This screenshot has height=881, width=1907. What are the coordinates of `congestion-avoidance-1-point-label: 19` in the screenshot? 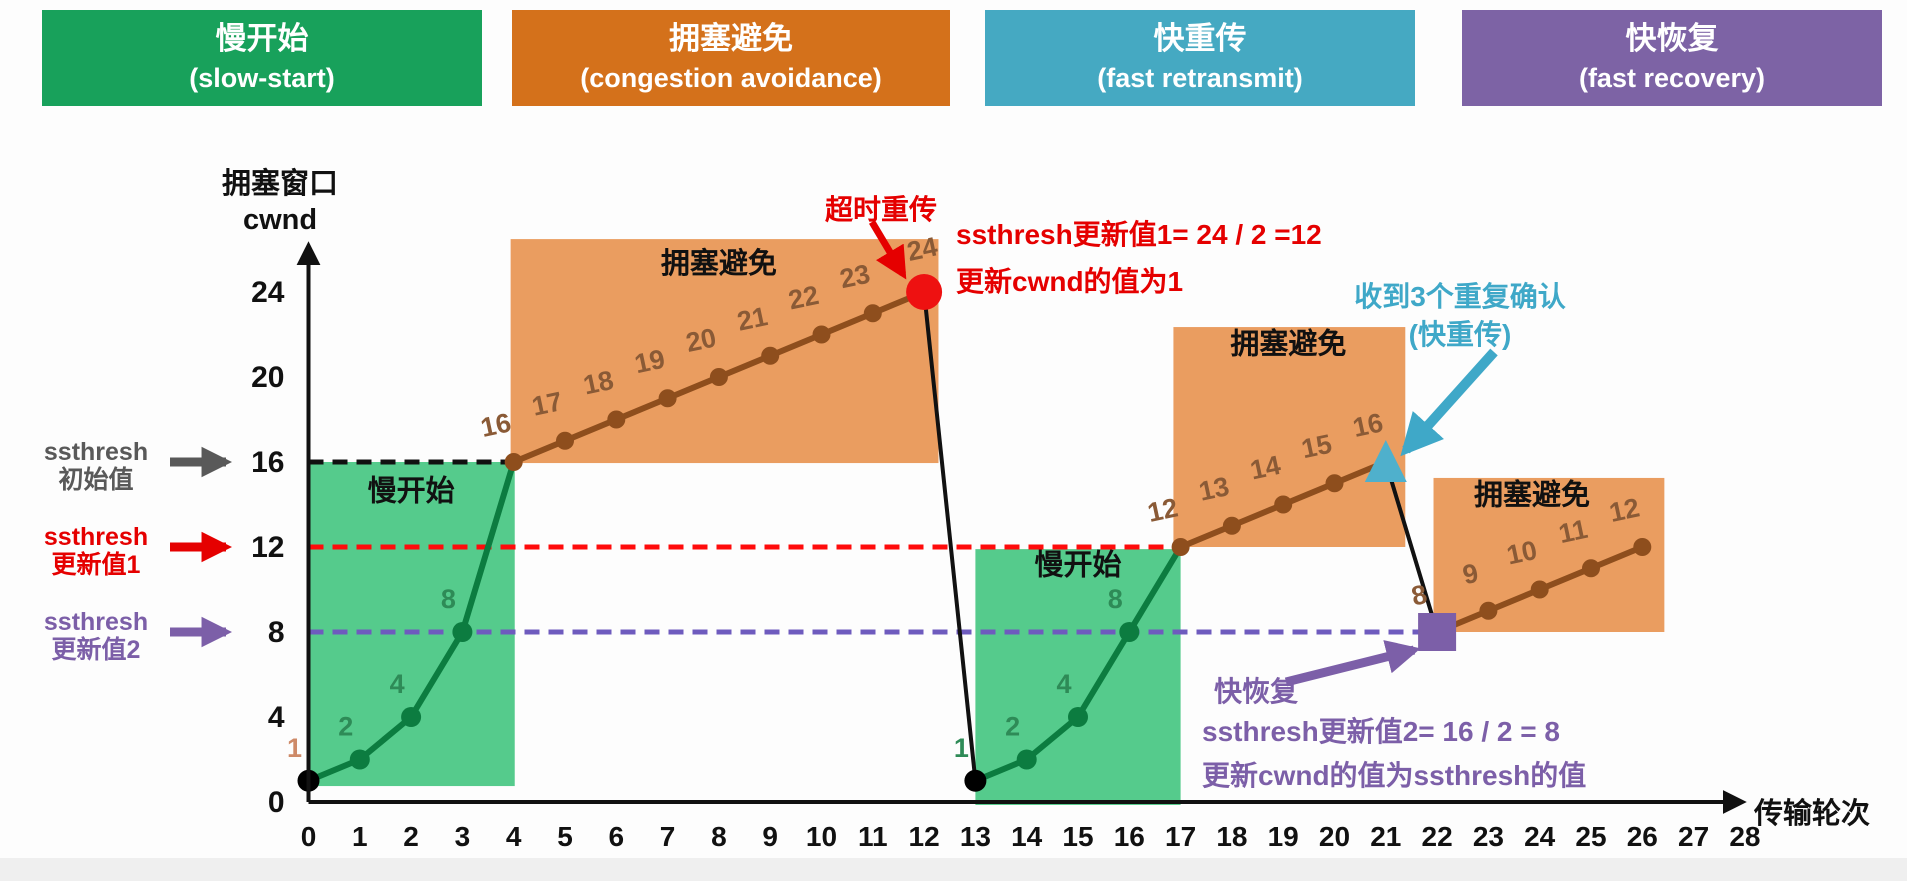 It's located at (650, 362).